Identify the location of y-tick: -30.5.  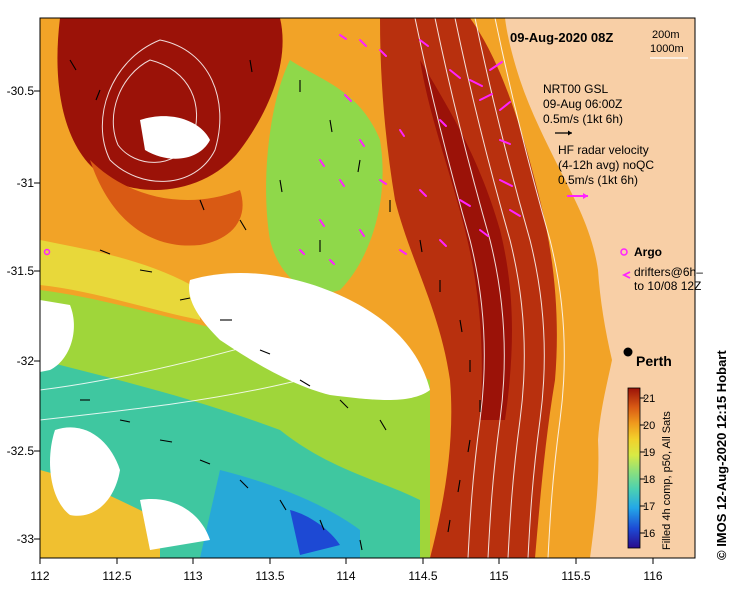
(21, 91).